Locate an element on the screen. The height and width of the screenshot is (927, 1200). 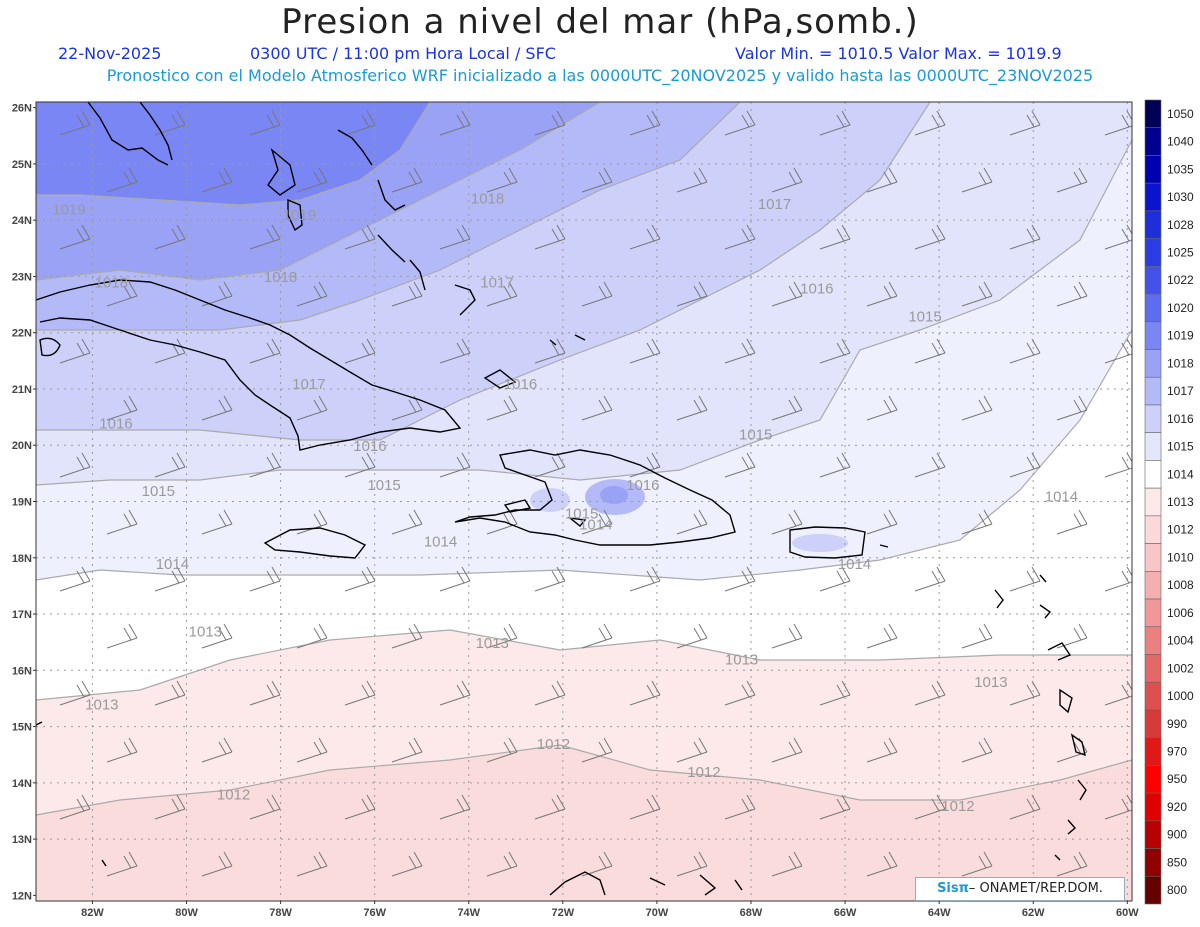
lon-label: 76W is located at coordinates (374, 913).